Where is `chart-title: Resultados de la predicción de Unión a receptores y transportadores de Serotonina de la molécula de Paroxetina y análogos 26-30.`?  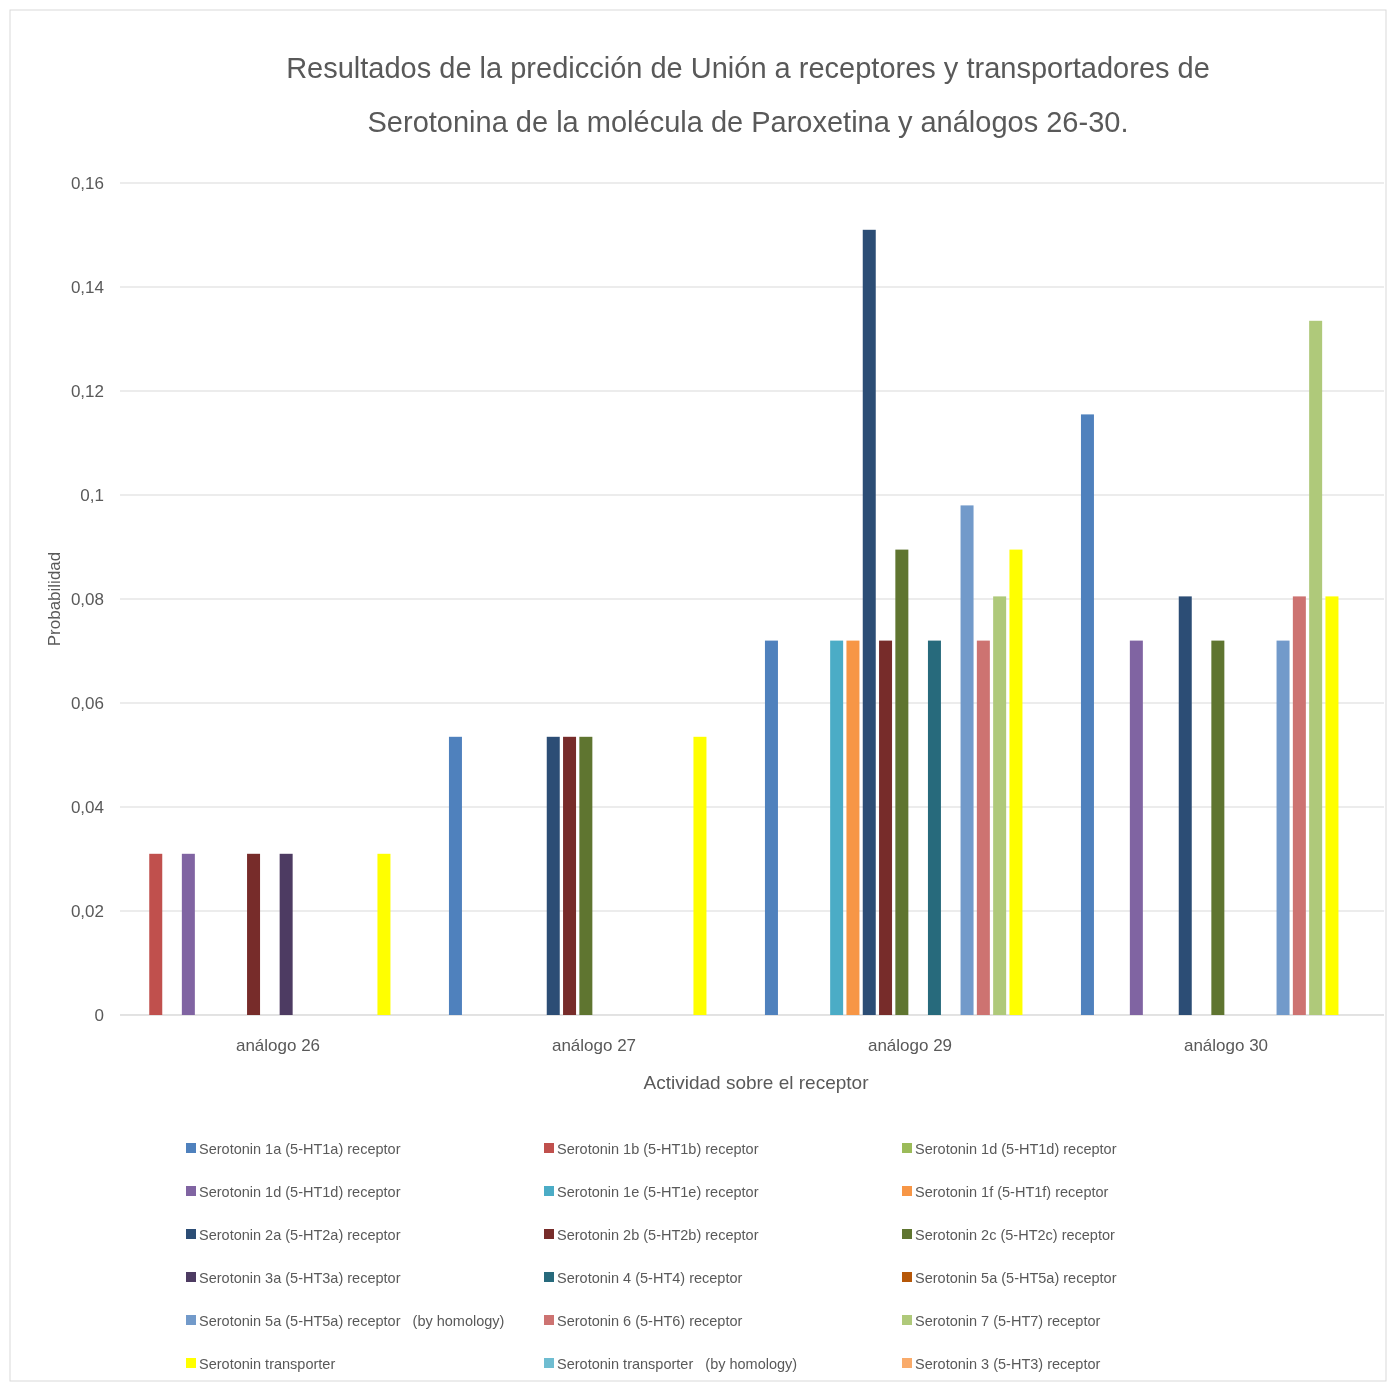 chart-title: Resultados de la predicción de Unión a receptores y transportadores de Serotonina de la molécula de Paroxetina y análogos 26-30. is located at coordinates (748, 95).